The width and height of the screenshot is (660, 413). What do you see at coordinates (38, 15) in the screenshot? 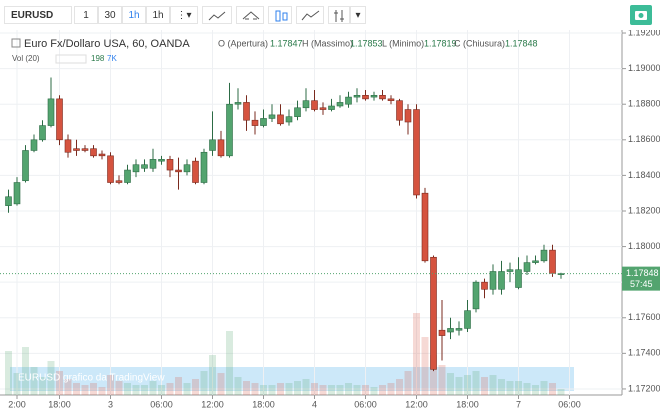
I see `symbol-box: EURUSD` at bounding box center [38, 15].